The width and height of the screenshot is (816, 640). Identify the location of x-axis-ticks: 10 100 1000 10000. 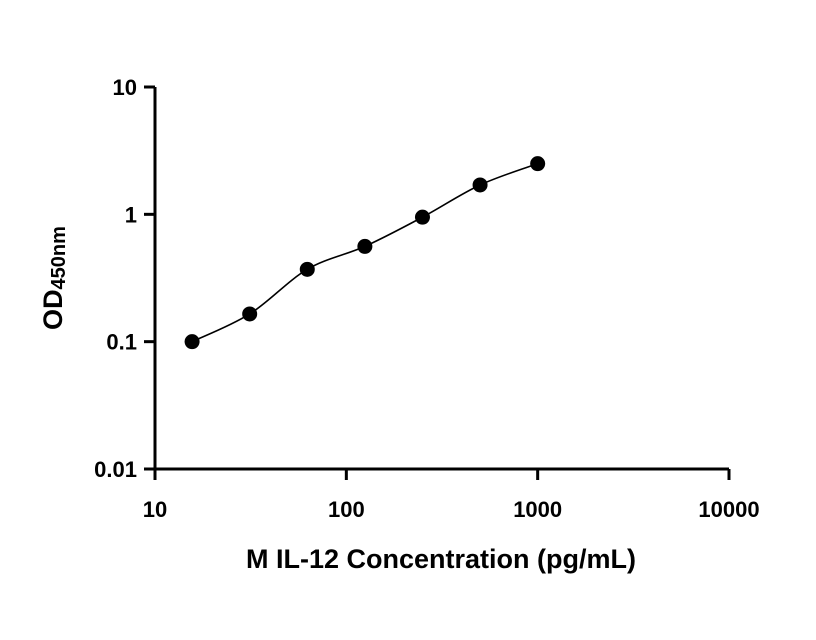
(451, 495).